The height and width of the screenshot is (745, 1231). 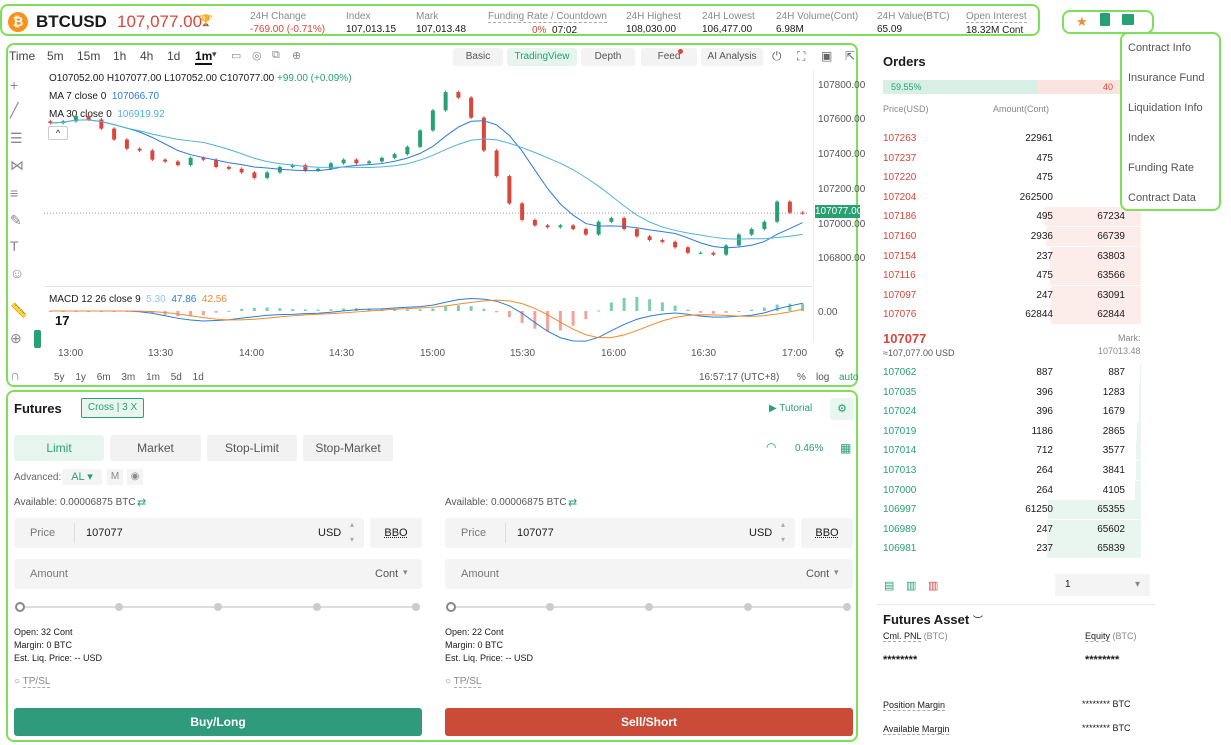 I want to click on stat-funding-rate: Funding Rate / Countdown 0% 07:02, so click(x=547, y=23).